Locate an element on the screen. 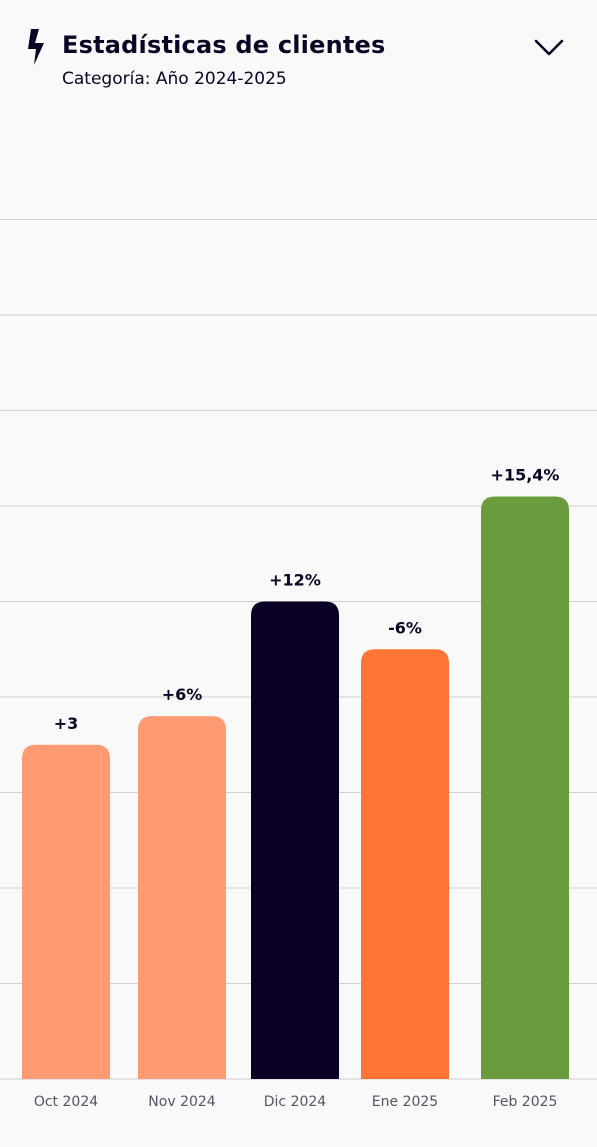  bar-value-label: +6% is located at coordinates (182, 694).